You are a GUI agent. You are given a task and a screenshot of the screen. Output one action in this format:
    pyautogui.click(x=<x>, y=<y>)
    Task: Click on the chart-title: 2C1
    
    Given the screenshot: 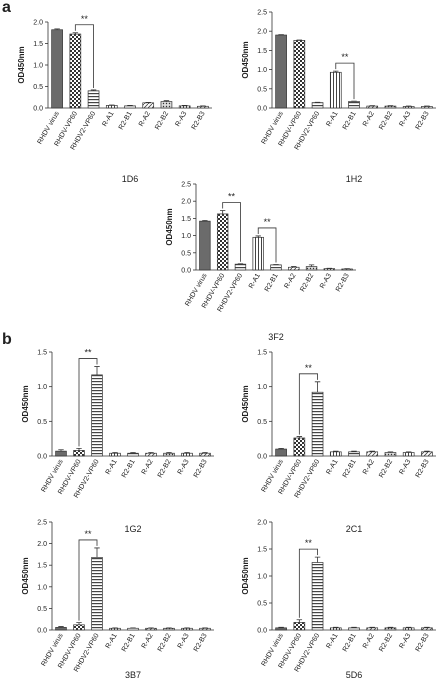 What is the action you would take?
    pyautogui.click(x=354, y=529)
    